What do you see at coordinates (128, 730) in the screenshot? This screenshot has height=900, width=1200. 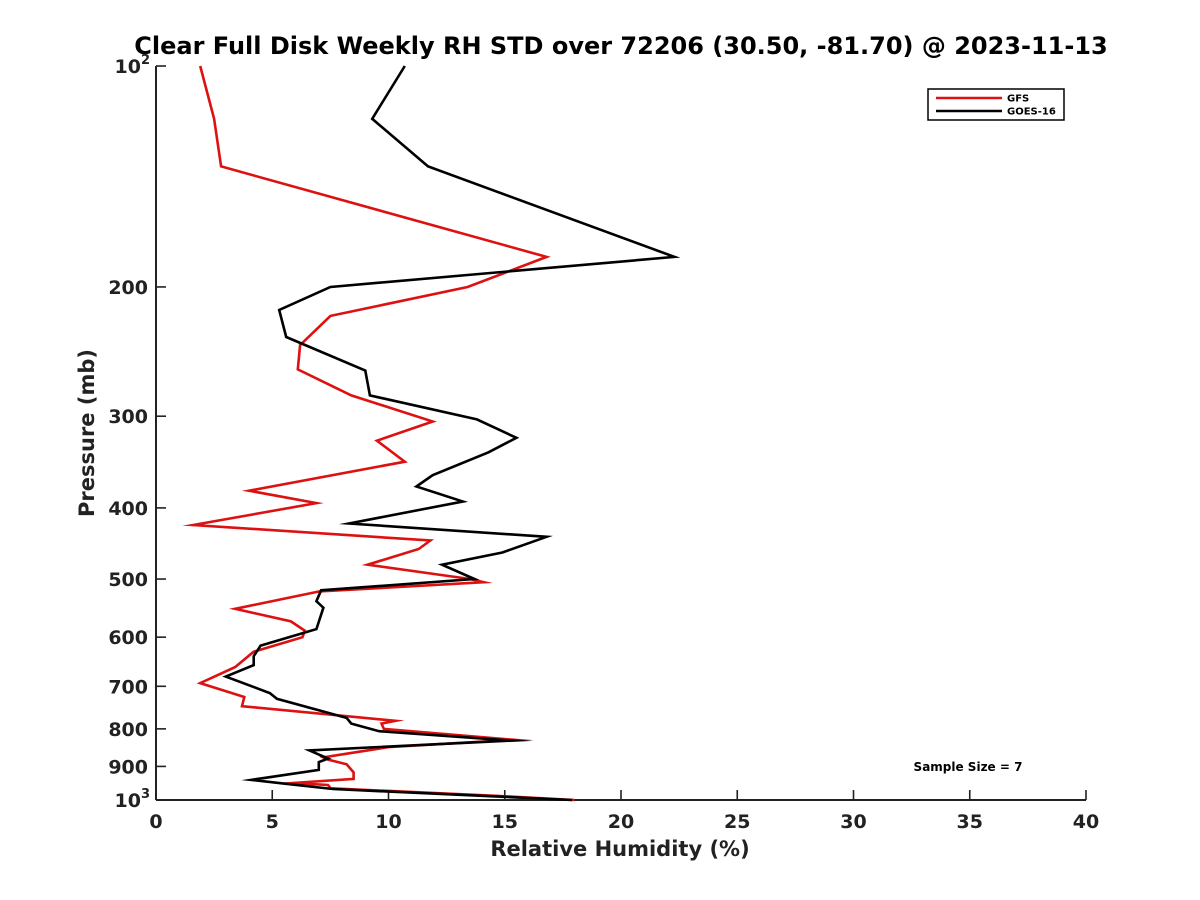 I see `y-tick-label-7: 800` at bounding box center [128, 730].